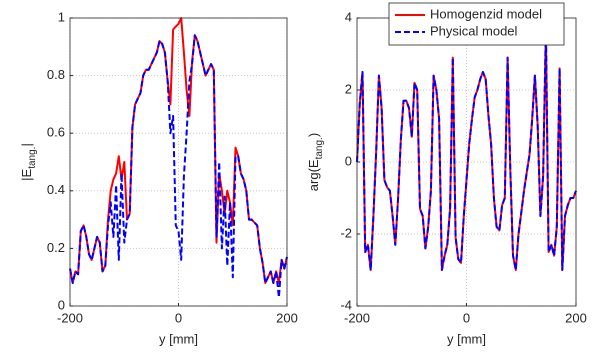 The height and width of the screenshot is (360, 598). I want to click on y-tick-label: 0.4, so click(56, 189).